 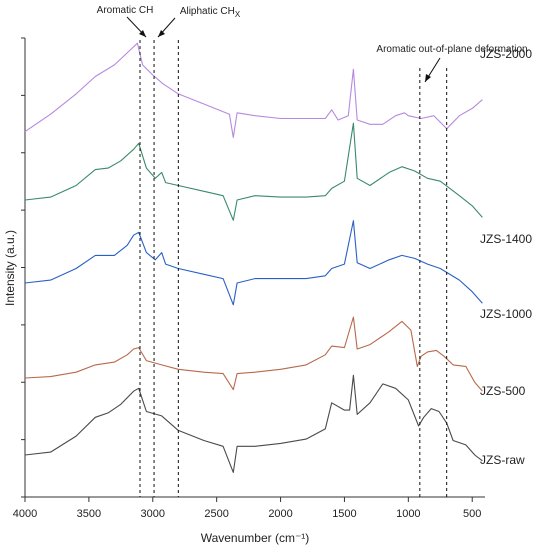 What do you see at coordinates (25, 514) in the screenshot?
I see `x-tick-label: 4000` at bounding box center [25, 514].